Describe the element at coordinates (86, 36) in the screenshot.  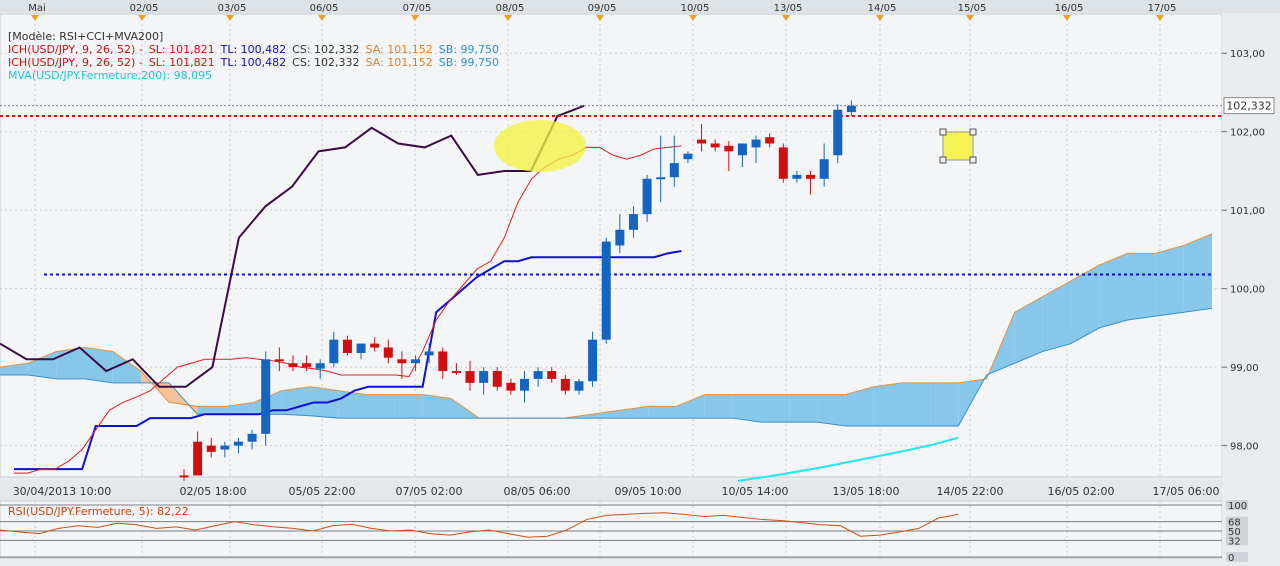
I see `model-label: [Modèle: RSI+CCI+MVA200]` at that location.